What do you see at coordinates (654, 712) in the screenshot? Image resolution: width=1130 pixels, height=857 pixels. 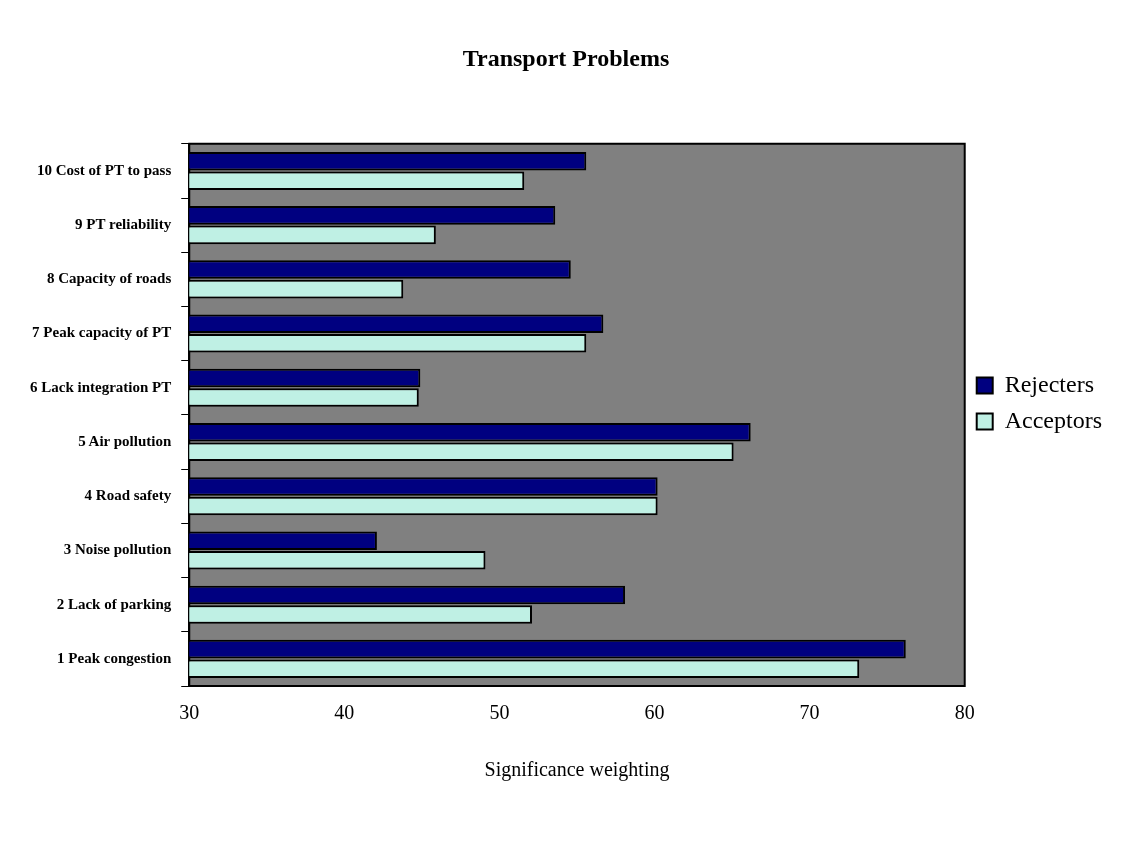 I see `x-tick-label: 60` at bounding box center [654, 712].